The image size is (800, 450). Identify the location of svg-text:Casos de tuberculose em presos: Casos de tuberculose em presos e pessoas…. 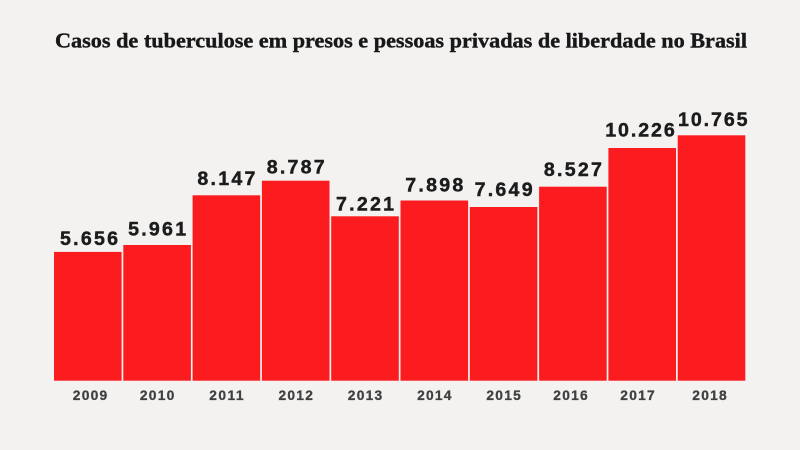
(401, 41).